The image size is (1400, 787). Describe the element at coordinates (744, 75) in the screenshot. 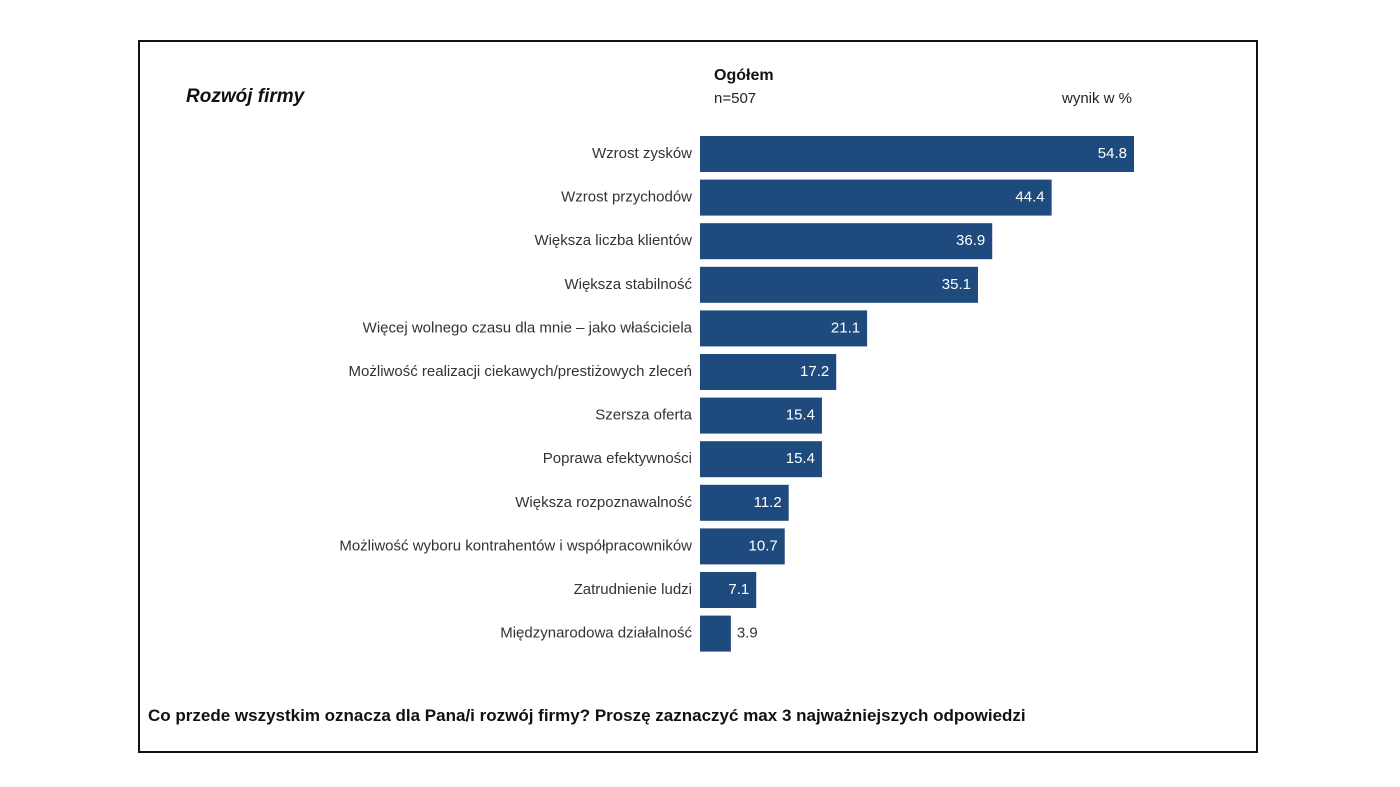

I see `group-title: Ogółem` at that location.